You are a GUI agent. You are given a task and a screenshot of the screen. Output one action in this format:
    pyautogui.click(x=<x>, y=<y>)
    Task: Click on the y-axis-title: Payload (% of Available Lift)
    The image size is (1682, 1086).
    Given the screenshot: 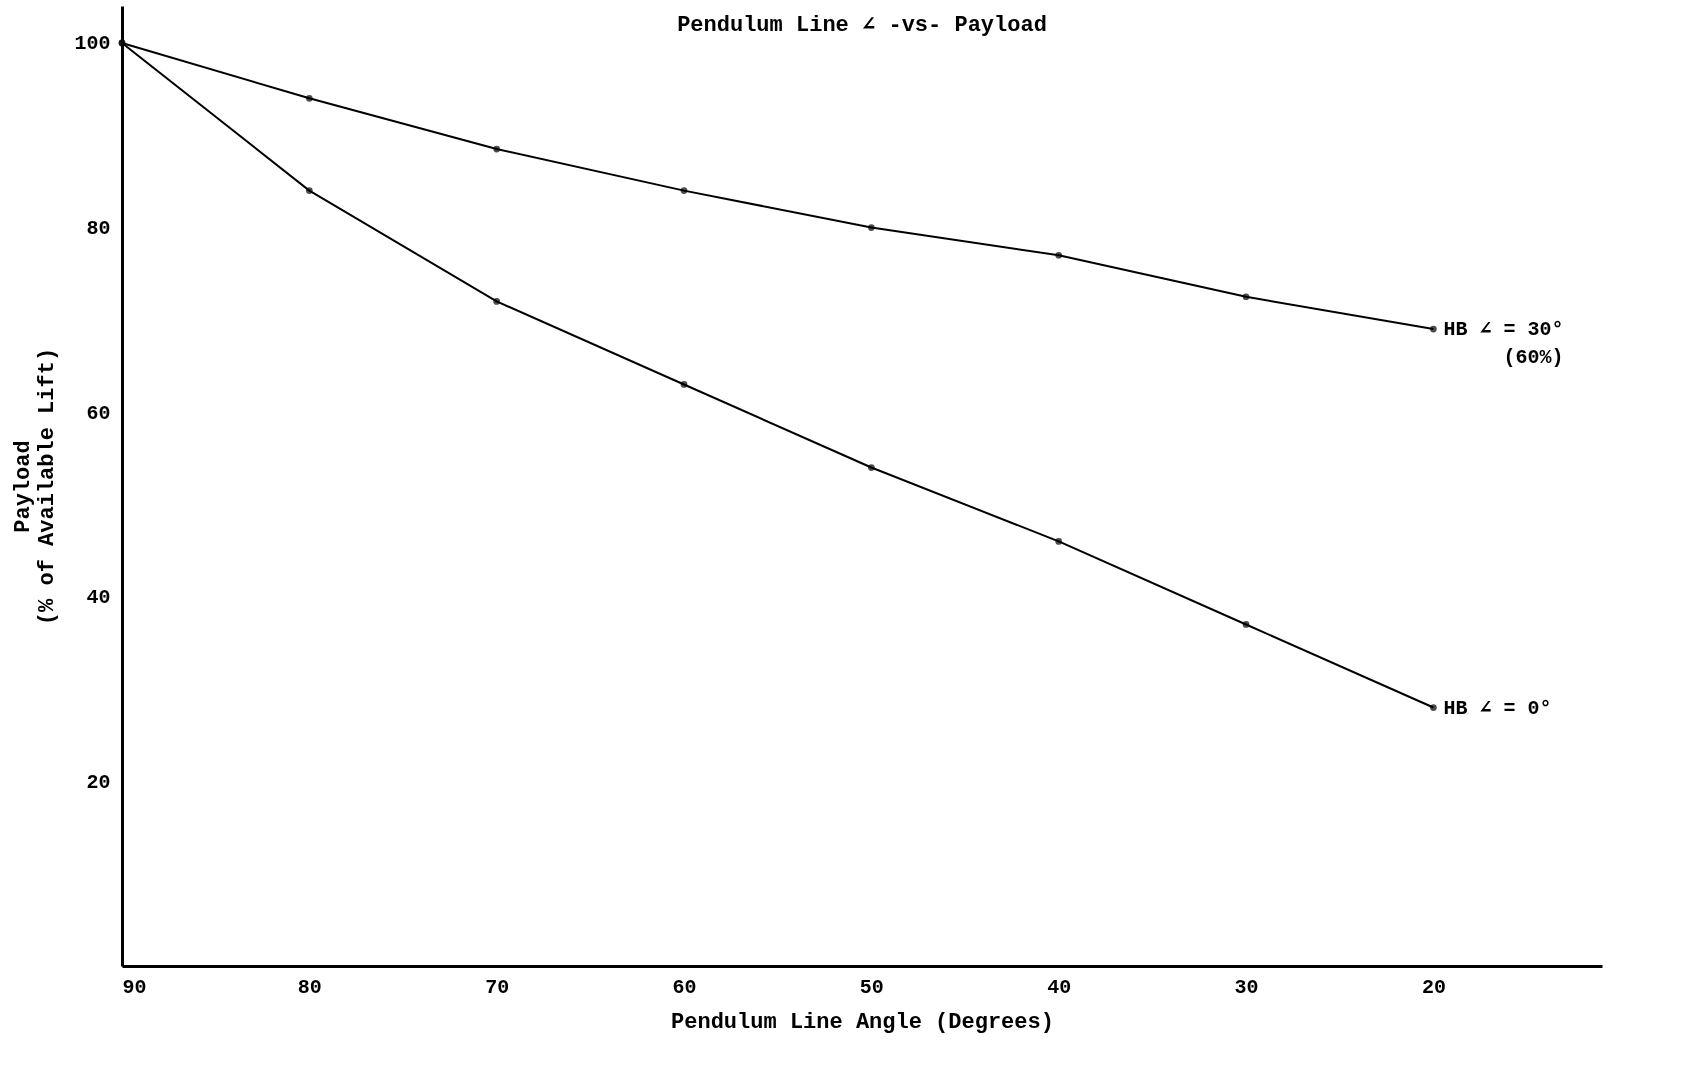 What is the action you would take?
    pyautogui.click(x=36, y=486)
    